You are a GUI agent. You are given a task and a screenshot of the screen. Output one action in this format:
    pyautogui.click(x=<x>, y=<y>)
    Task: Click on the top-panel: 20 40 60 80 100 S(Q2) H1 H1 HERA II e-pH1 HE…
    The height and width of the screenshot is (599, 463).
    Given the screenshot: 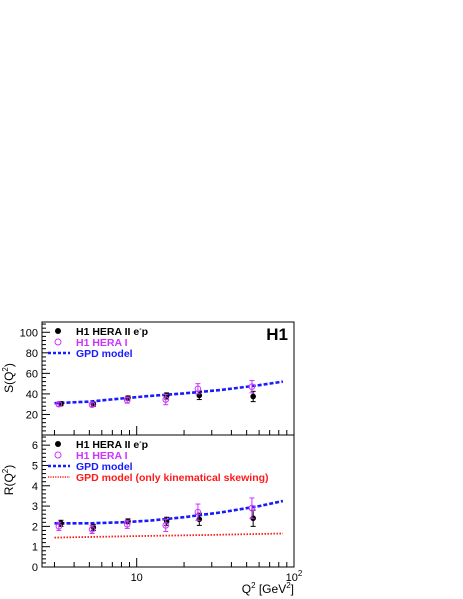 What is the action you would take?
    pyautogui.click(x=148, y=378)
    